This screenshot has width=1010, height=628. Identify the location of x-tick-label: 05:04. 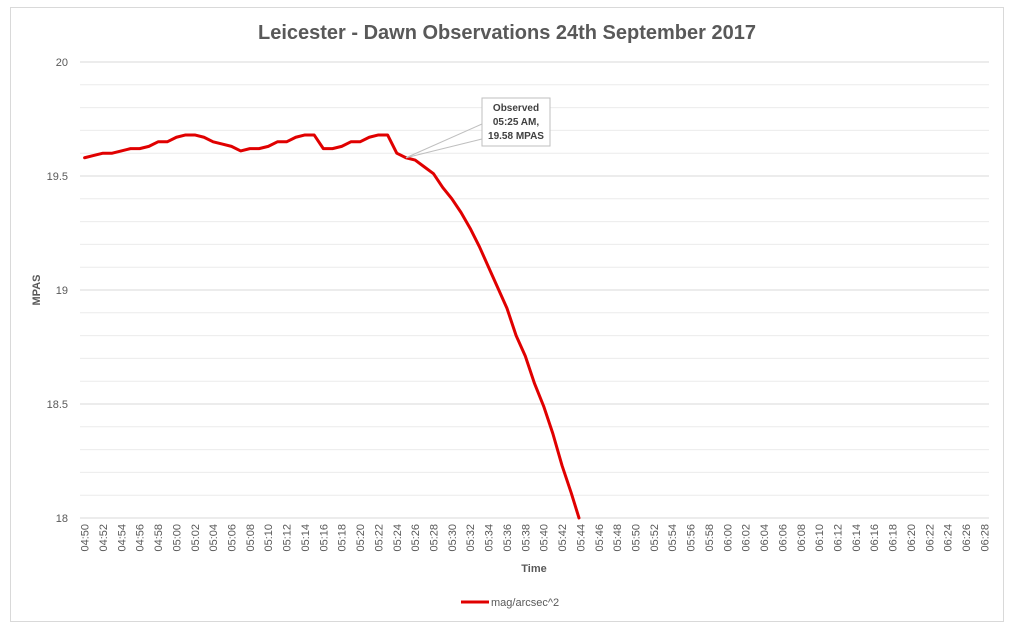
(214, 538).